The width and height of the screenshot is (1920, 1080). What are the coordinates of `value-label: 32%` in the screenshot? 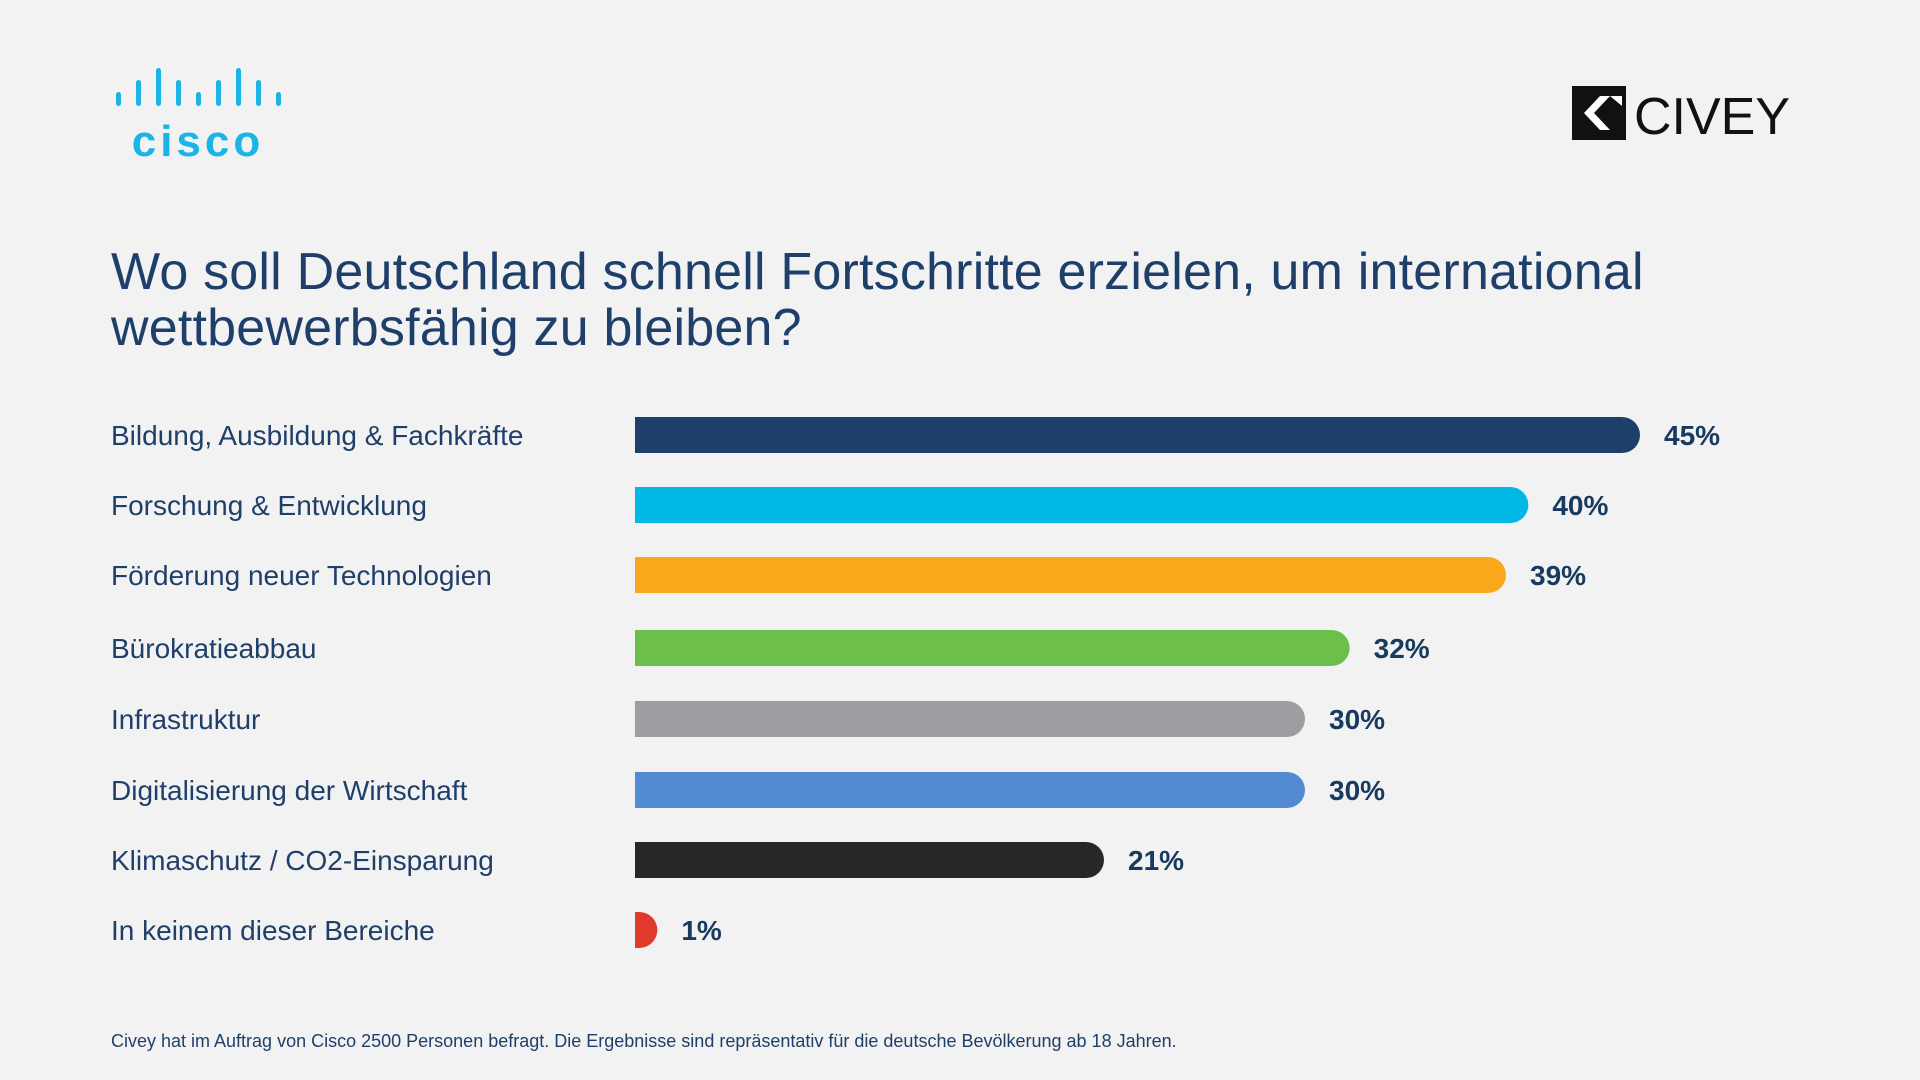 It's located at (1402, 648).